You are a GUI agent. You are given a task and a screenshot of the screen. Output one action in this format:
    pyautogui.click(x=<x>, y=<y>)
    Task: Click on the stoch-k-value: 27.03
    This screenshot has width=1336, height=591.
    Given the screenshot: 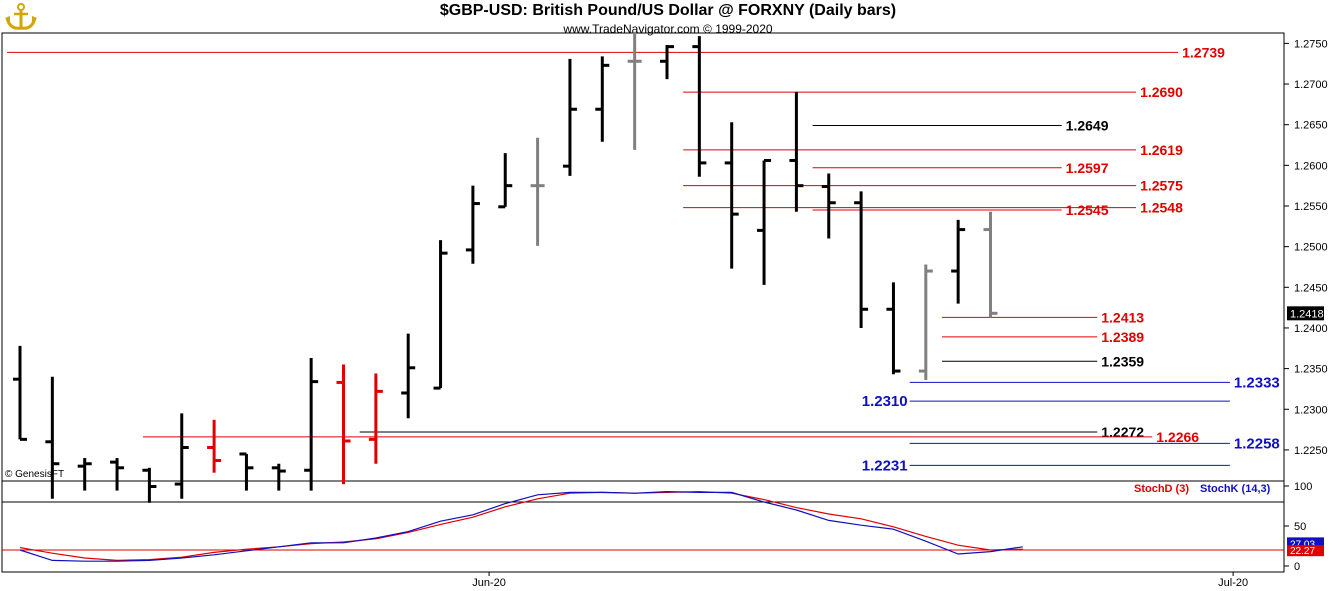 What is the action you would take?
    pyautogui.click(x=1302, y=544)
    